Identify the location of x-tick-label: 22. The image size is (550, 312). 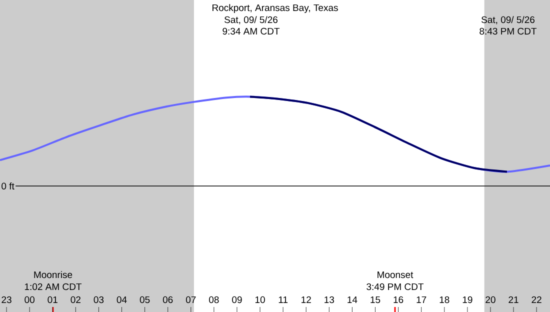
(537, 299).